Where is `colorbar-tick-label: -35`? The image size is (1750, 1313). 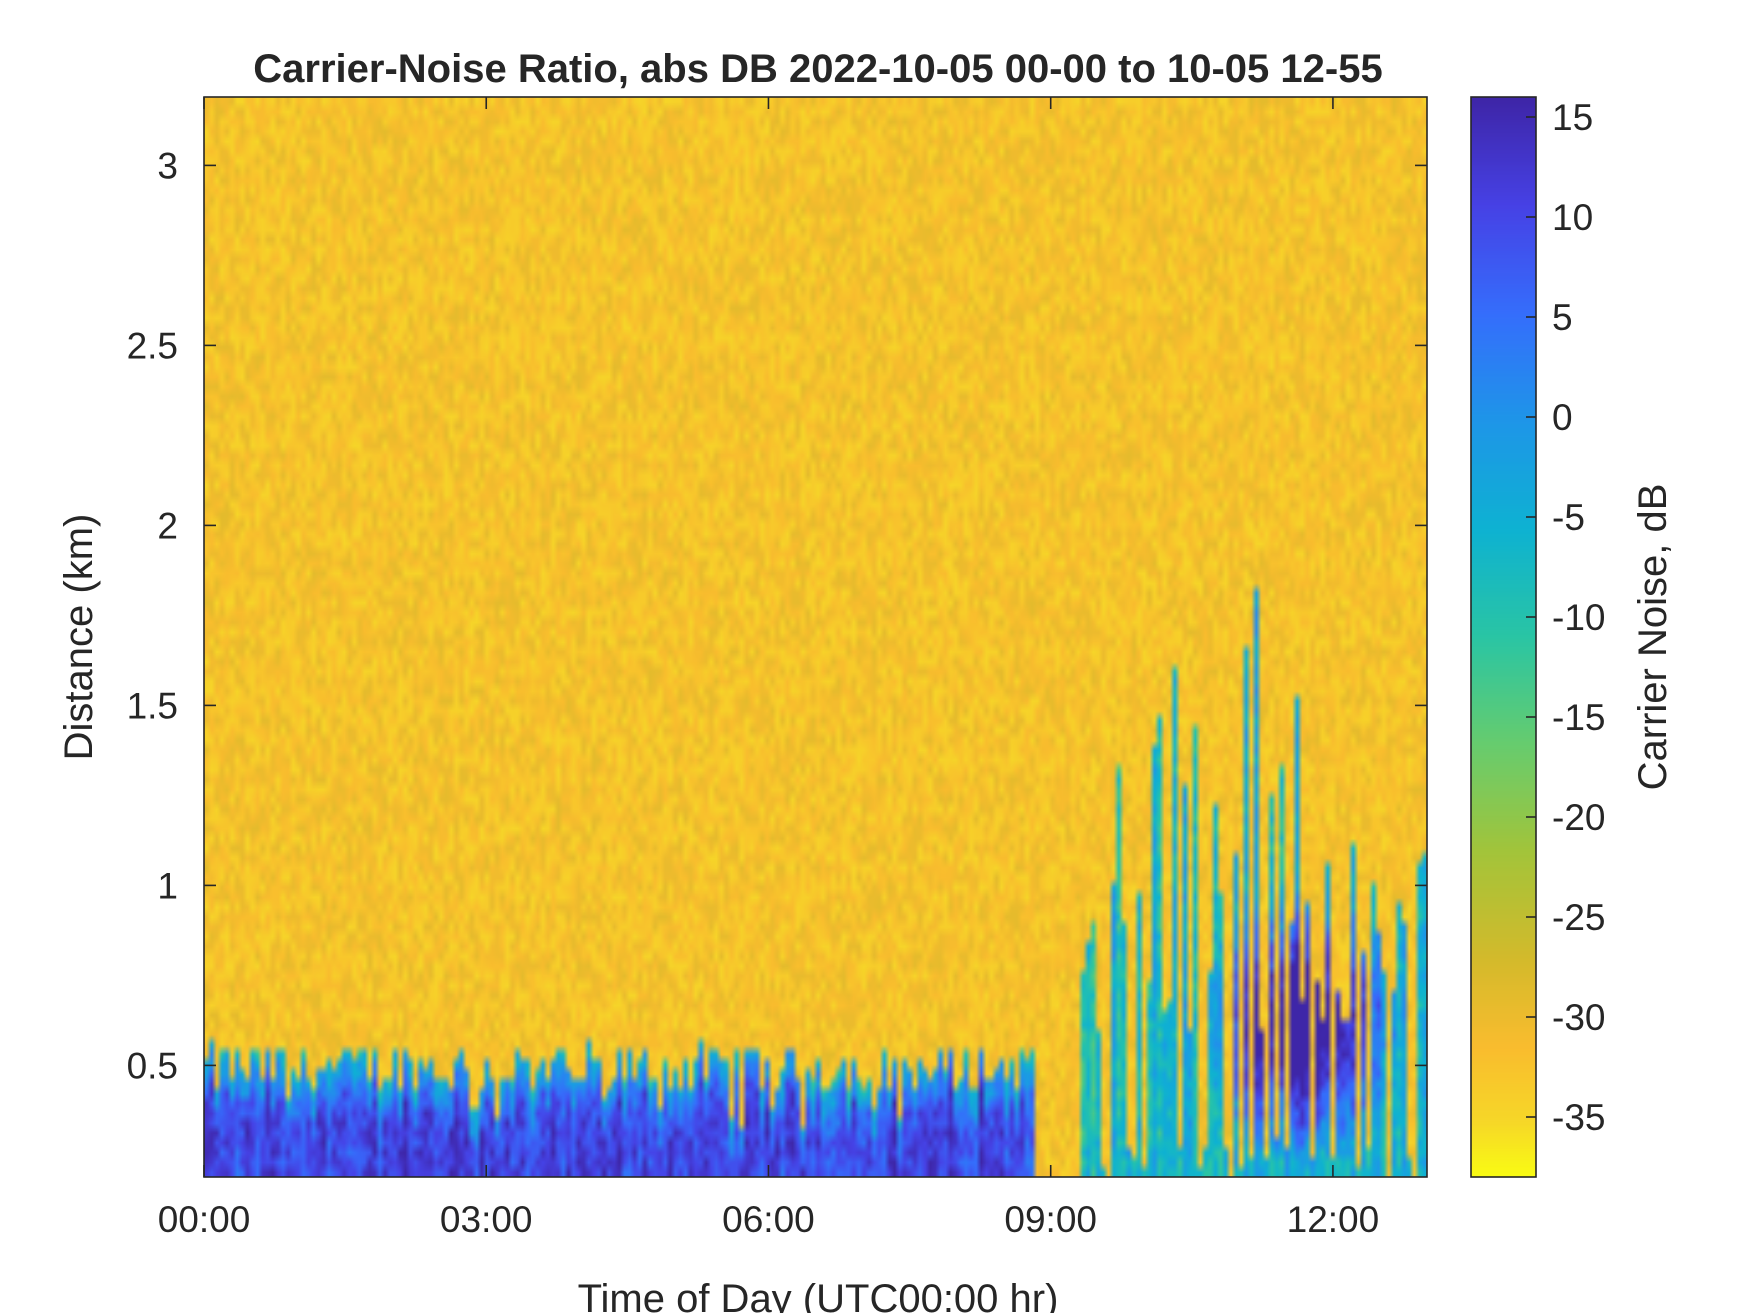
colorbar-tick-label: -35 is located at coordinates (1578, 1117).